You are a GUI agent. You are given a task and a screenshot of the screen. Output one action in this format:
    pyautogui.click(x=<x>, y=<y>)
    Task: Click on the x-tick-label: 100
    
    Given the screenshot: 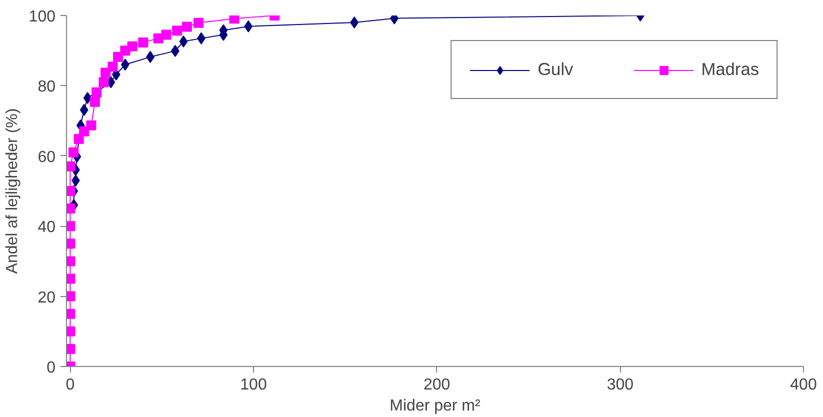 What is the action you would take?
    pyautogui.click(x=253, y=385)
    